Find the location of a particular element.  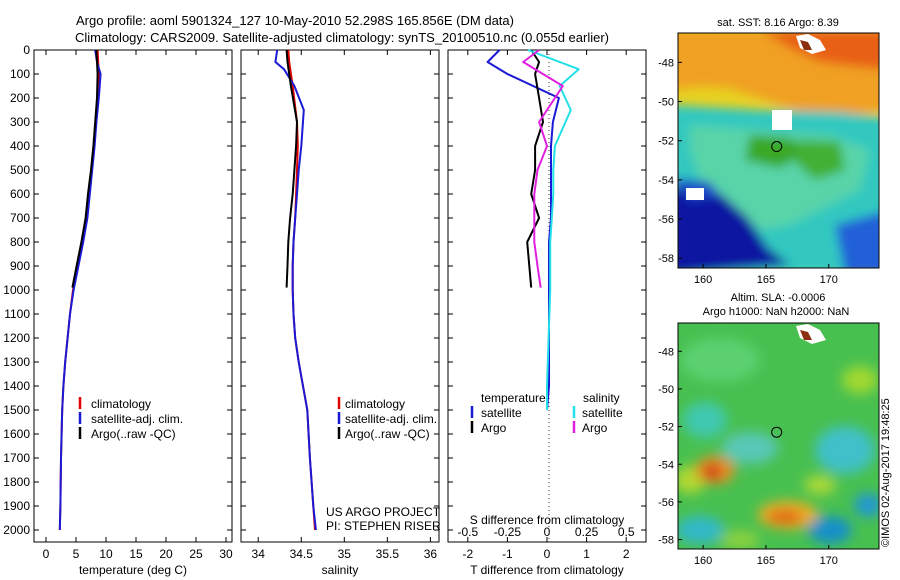

sst-map-land is located at coordinates (806, 45).